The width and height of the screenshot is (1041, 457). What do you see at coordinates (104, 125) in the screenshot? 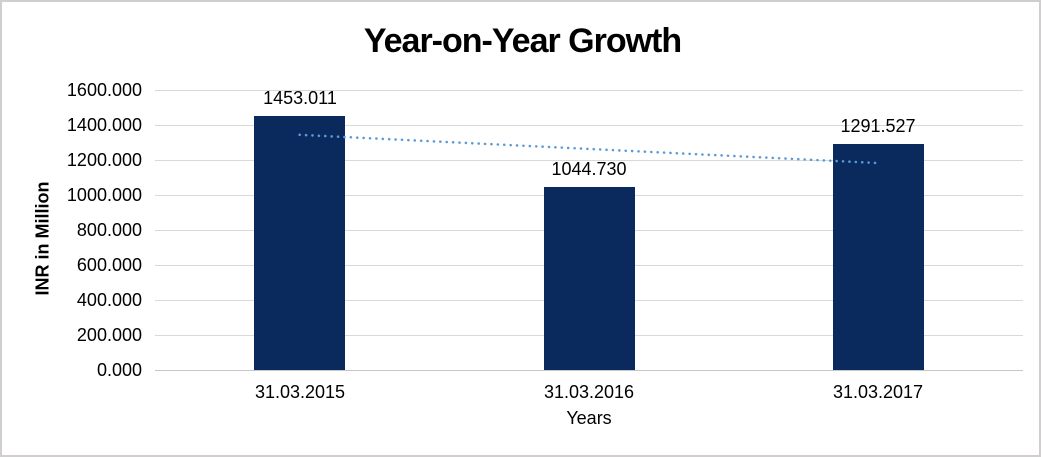
I see `y-tick-label: 1400.000` at bounding box center [104, 125].